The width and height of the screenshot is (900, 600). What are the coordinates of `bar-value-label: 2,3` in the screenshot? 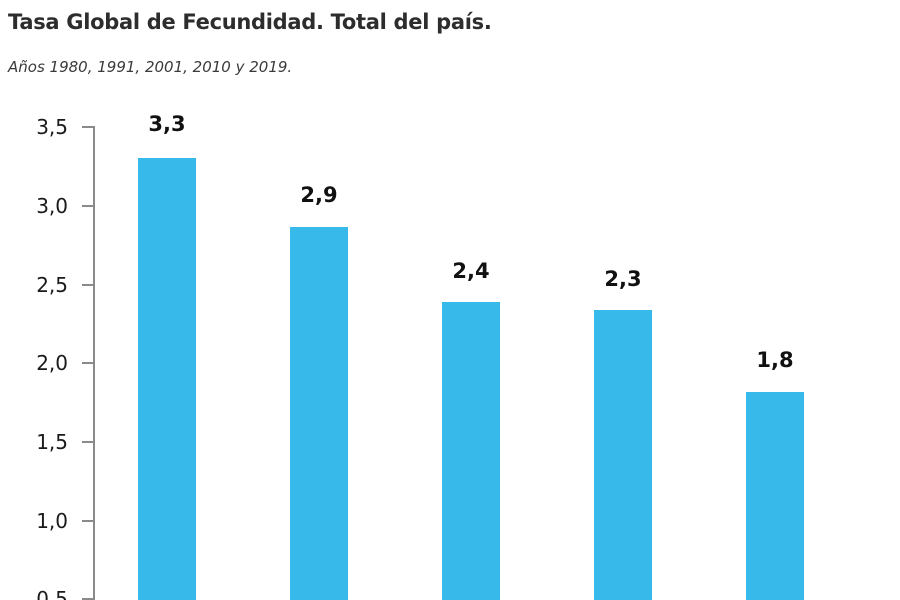 It's located at (623, 279).